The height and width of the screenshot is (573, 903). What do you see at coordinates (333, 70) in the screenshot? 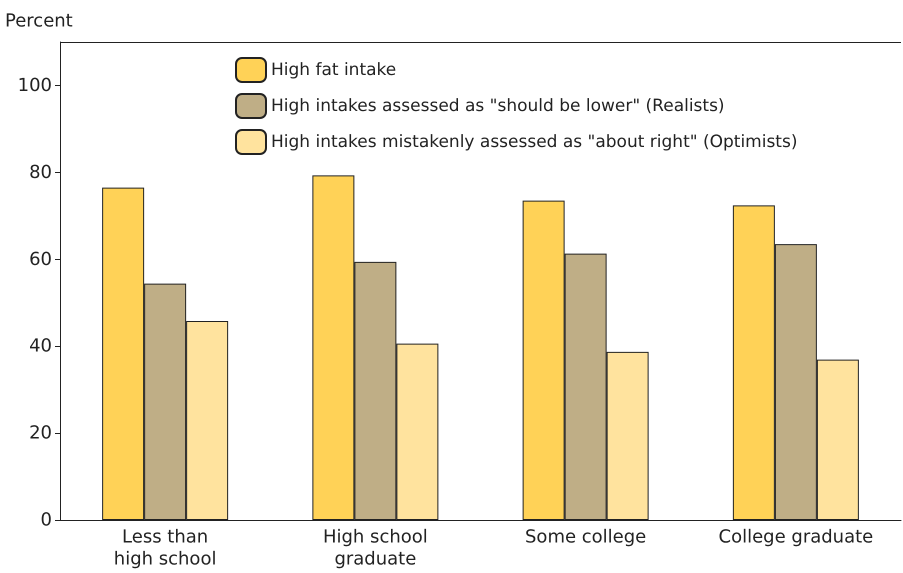
I see `legend-label: High fat intake` at bounding box center [333, 70].